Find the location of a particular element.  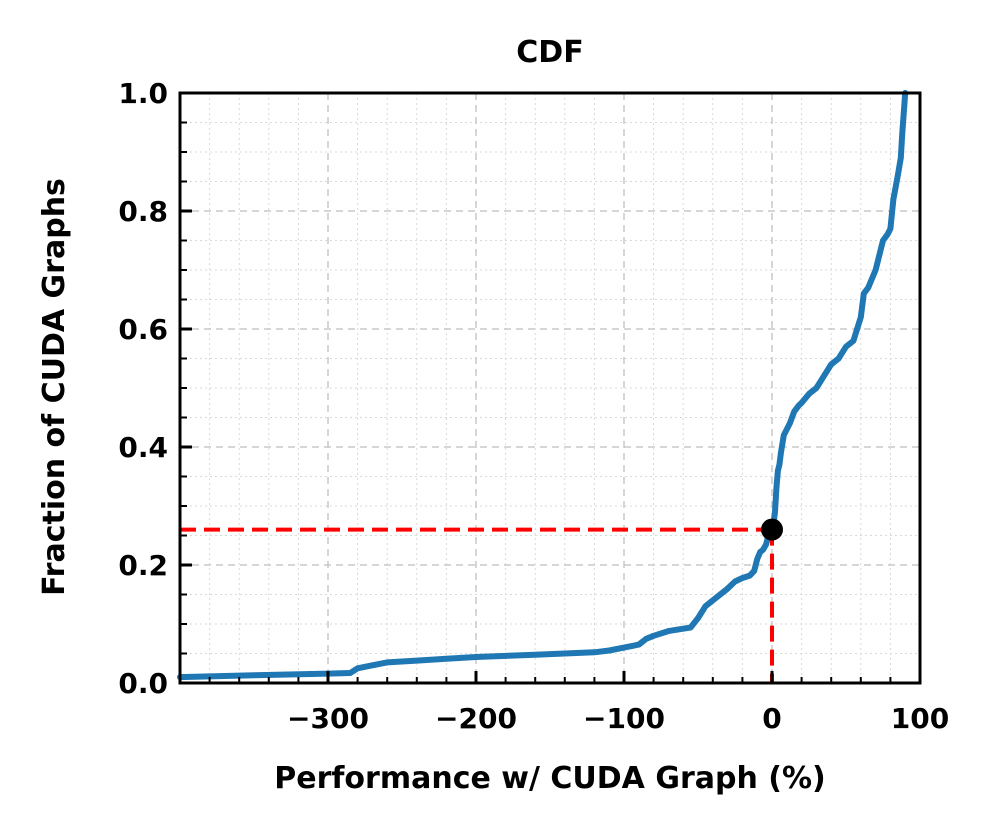

x-tick-label: 0 is located at coordinates (771, 718).